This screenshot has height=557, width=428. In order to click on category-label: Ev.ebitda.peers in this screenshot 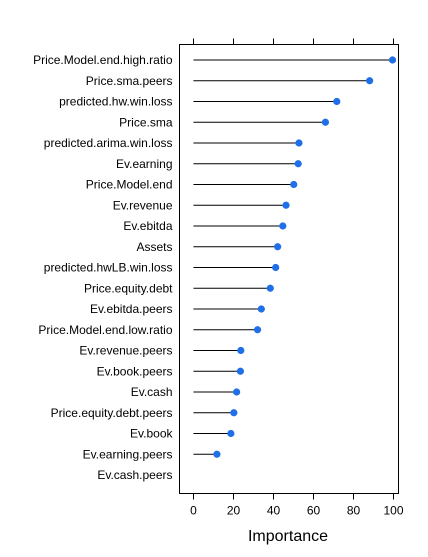, I will do `click(131, 309)`.